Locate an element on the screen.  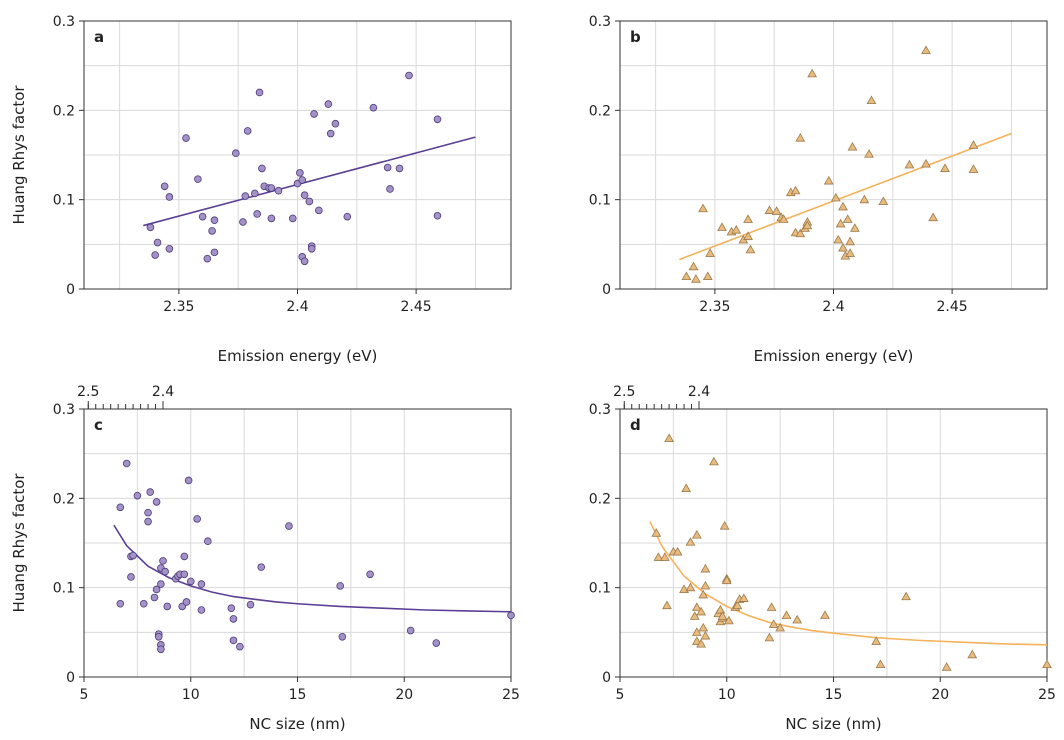
points-d is located at coordinates (851, 552).